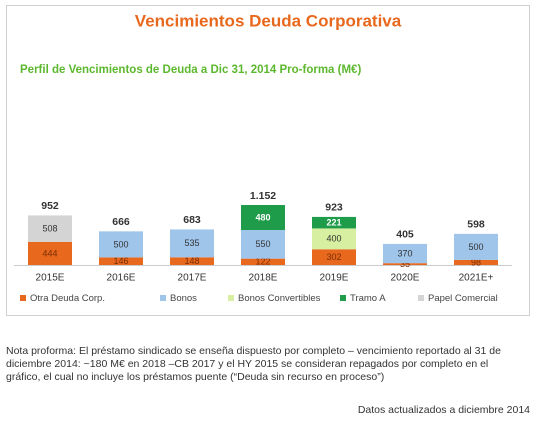 The height and width of the screenshot is (430, 536). Describe the element at coordinates (192, 220) in the screenshot. I see `total-label: 683` at that location.